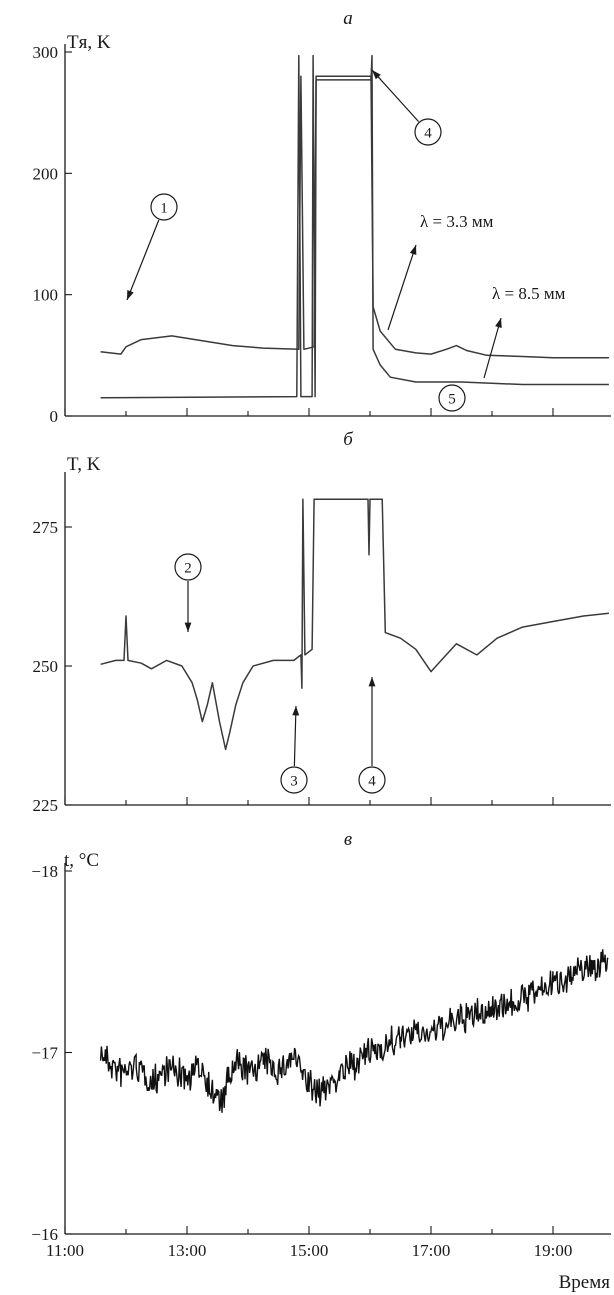 This screenshot has height=1295, width=614. What do you see at coordinates (44, 1234) in the screenshot?
I see `y-tick-label: −16` at bounding box center [44, 1234].